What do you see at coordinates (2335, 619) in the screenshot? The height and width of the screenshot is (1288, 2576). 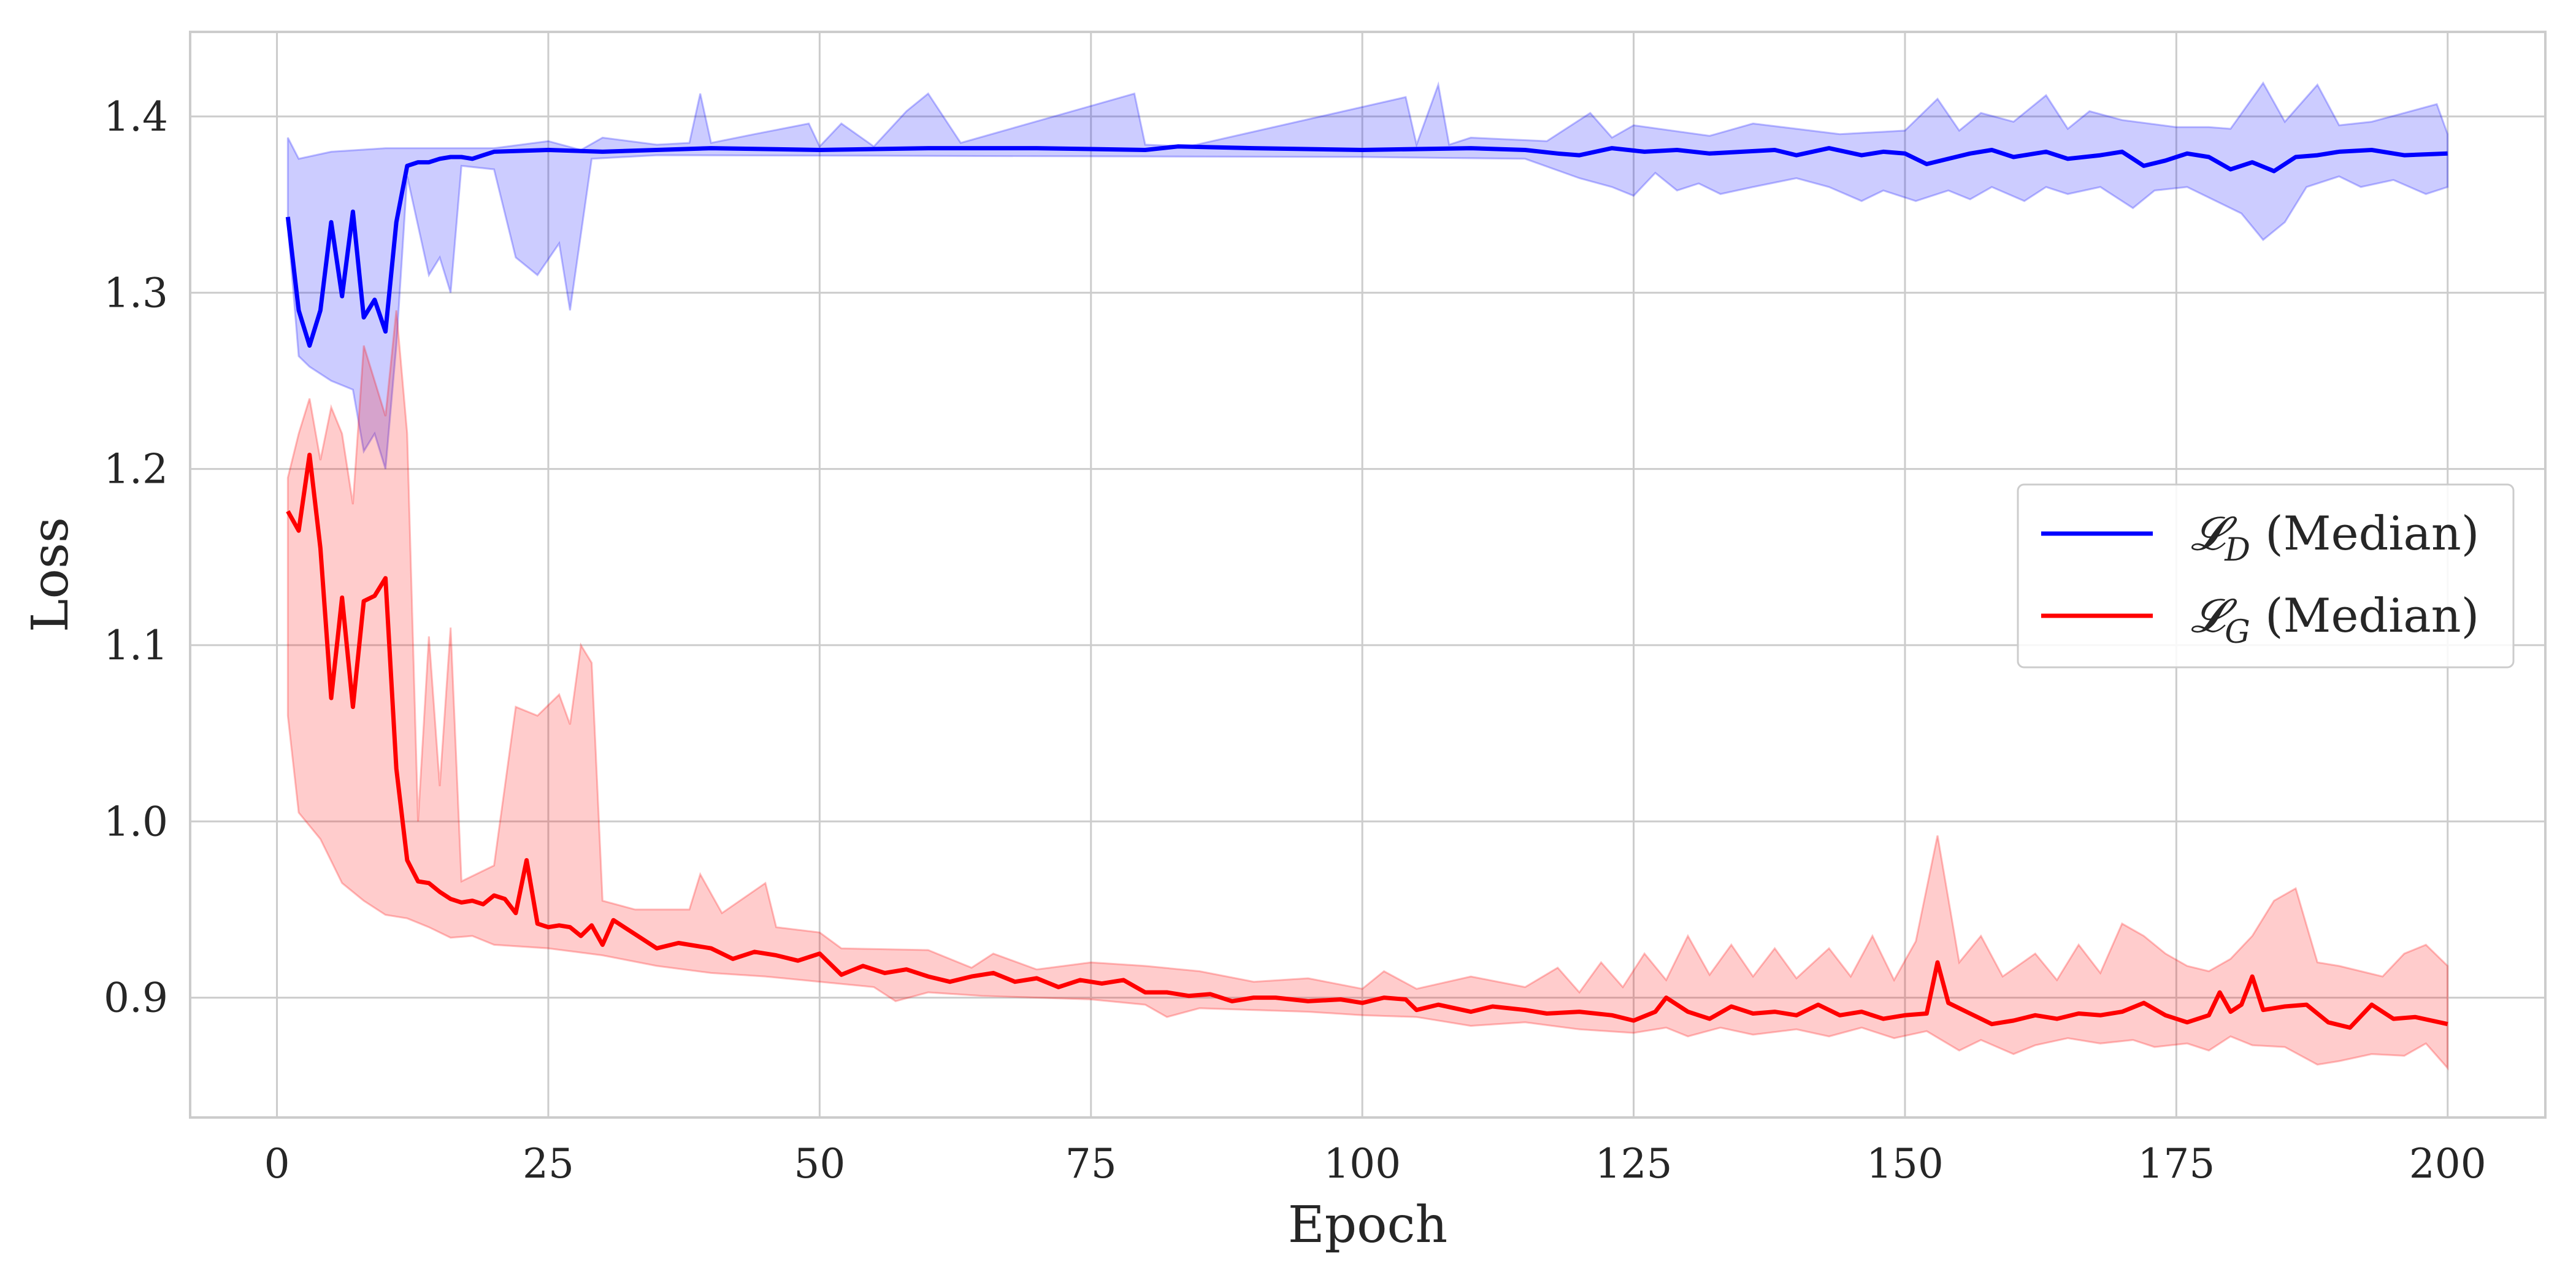 I see `legend-entry: 𝓛G (Median)` at bounding box center [2335, 619].